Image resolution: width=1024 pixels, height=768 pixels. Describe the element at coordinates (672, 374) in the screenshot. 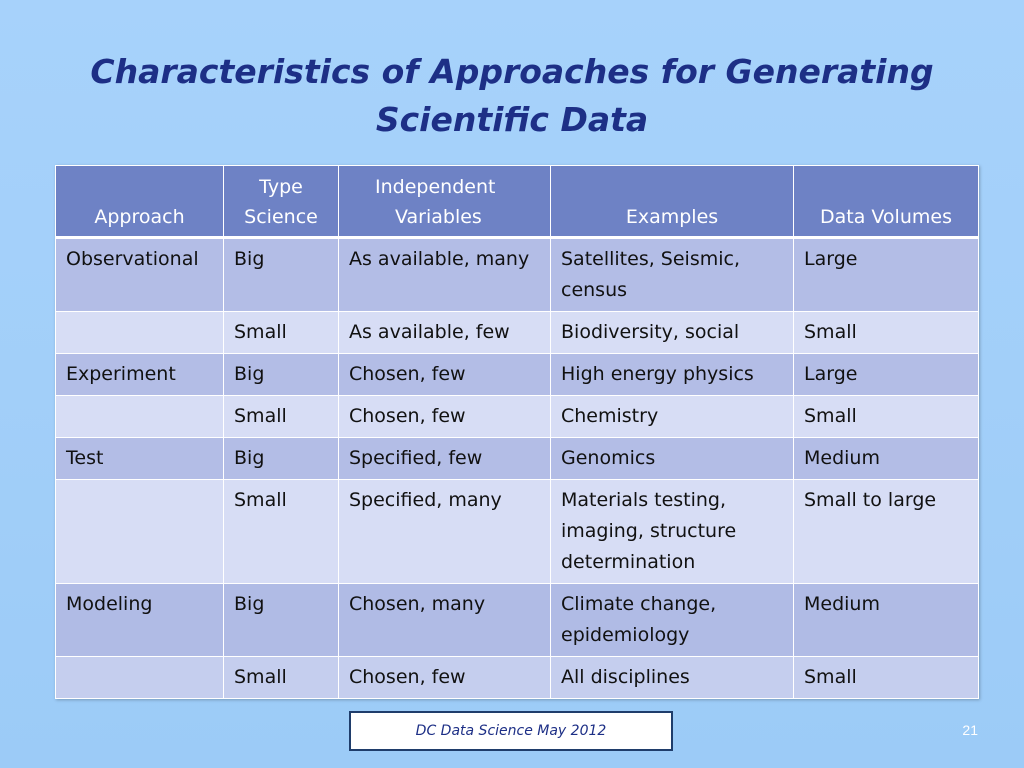

I see `cell-examples: High energy physics` at that location.